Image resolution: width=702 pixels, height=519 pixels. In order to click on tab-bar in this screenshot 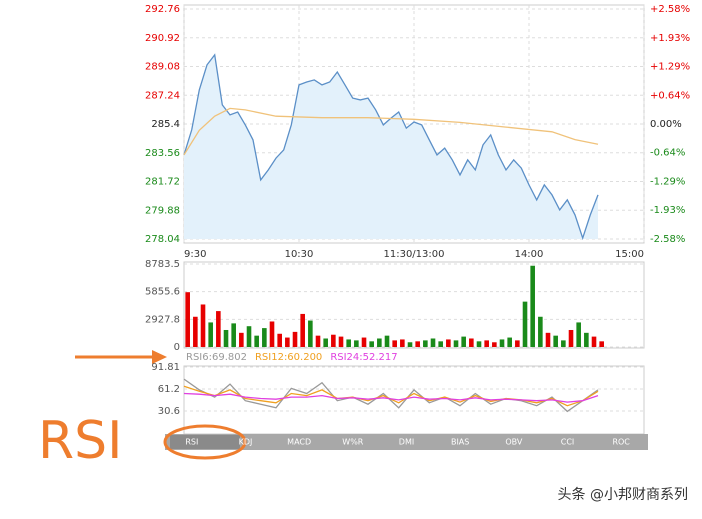, I will do `click(406, 442)`.